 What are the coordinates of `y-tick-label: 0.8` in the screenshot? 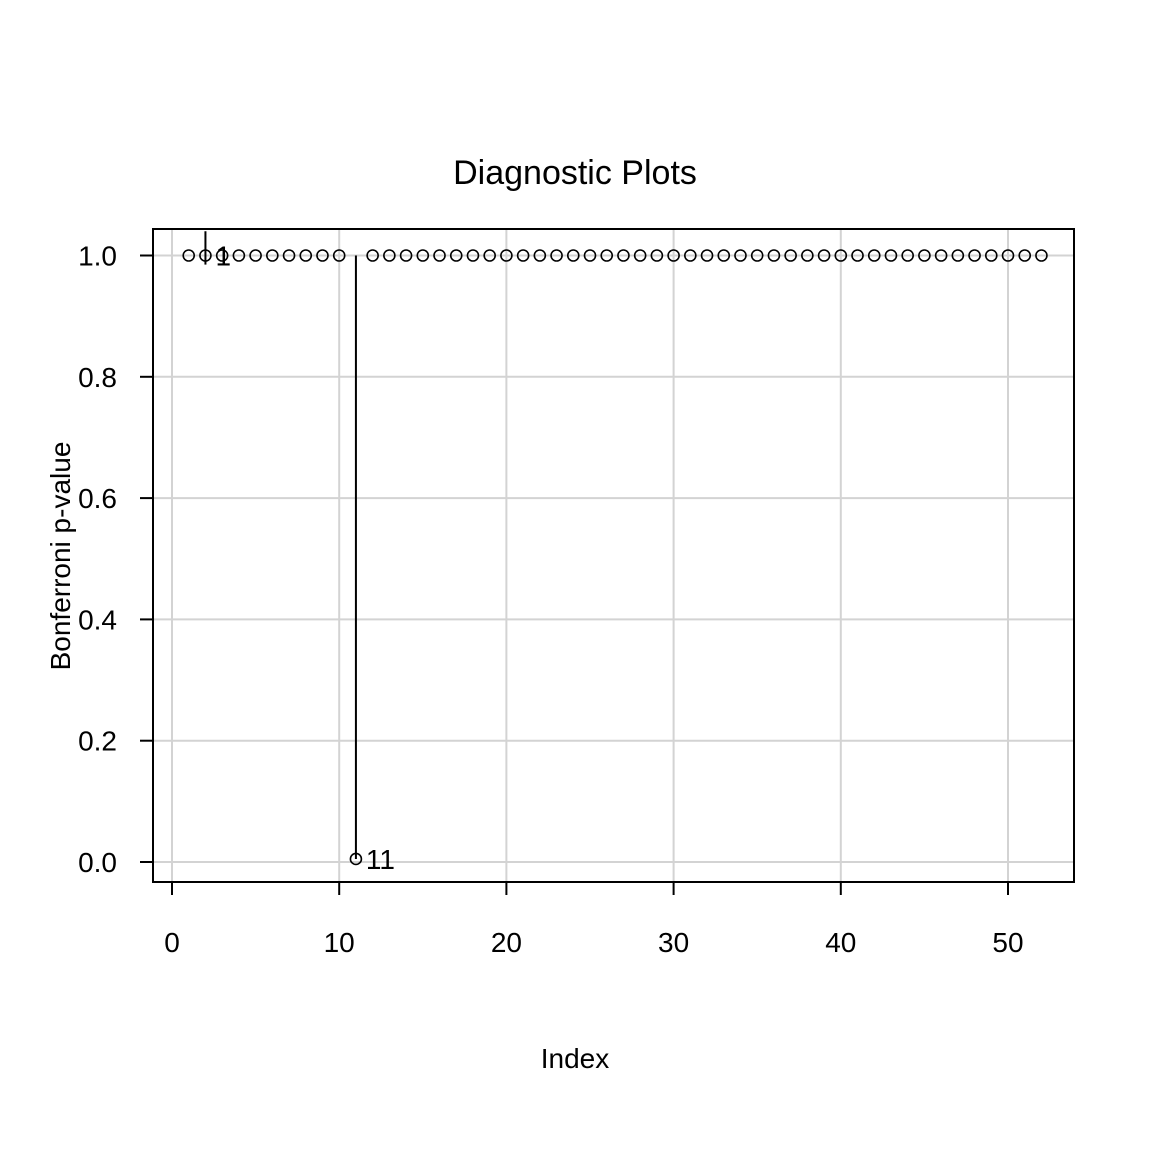 It's located at (97, 377).